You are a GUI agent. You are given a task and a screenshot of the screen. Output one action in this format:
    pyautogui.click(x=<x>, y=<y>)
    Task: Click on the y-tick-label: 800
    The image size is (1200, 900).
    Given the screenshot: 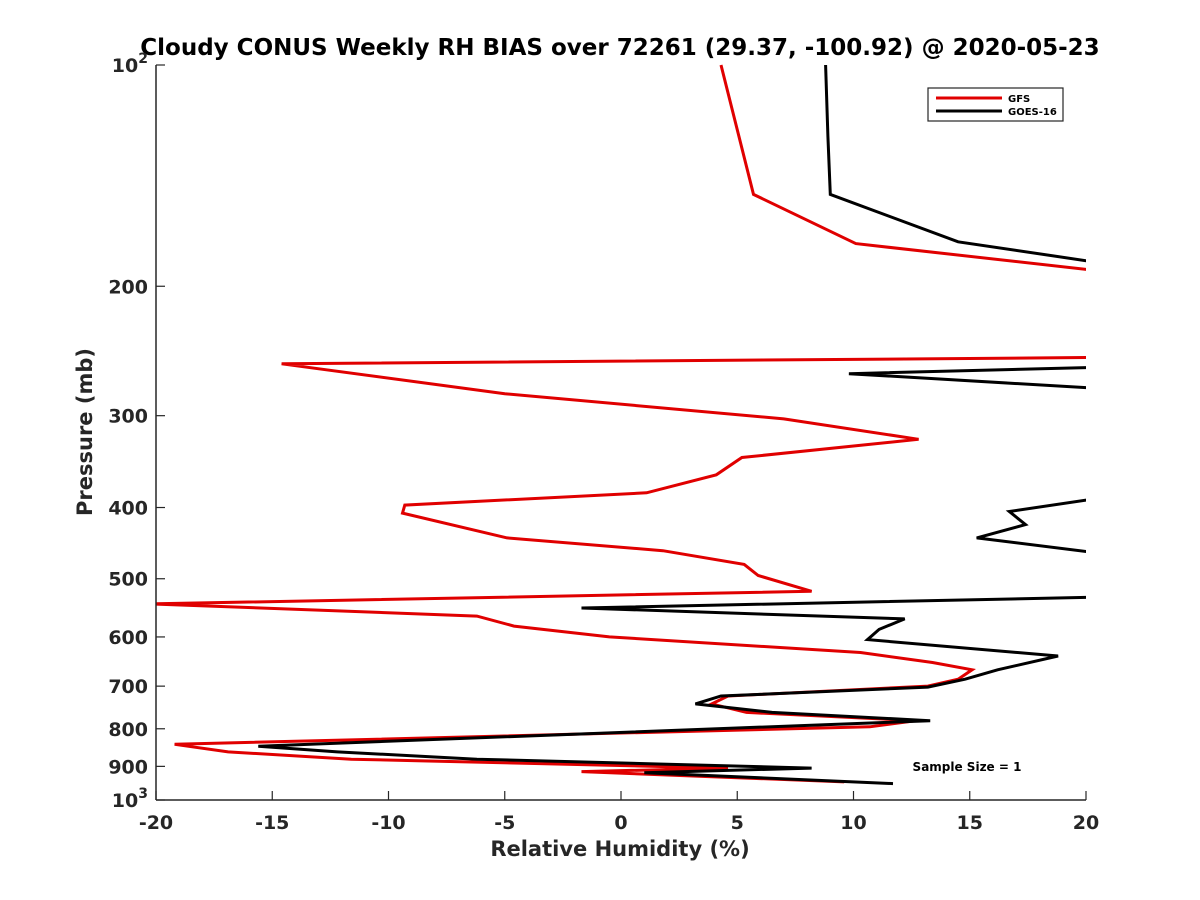 What is the action you would take?
    pyautogui.click(x=128, y=730)
    